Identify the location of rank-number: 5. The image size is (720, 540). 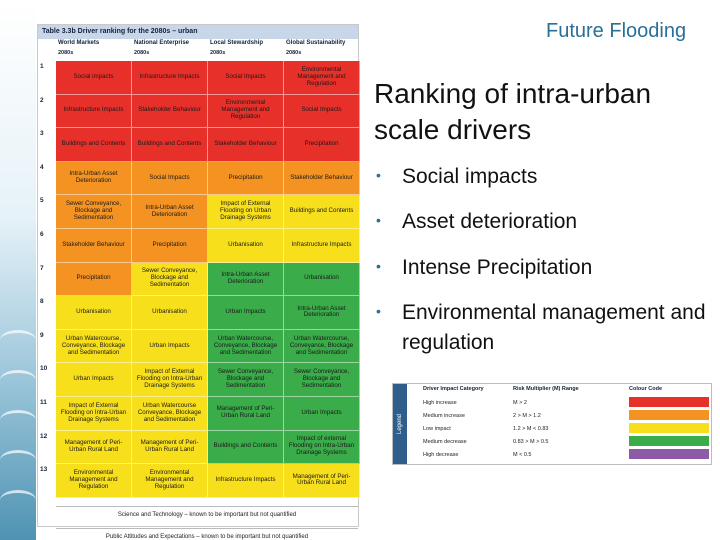
(42, 201).